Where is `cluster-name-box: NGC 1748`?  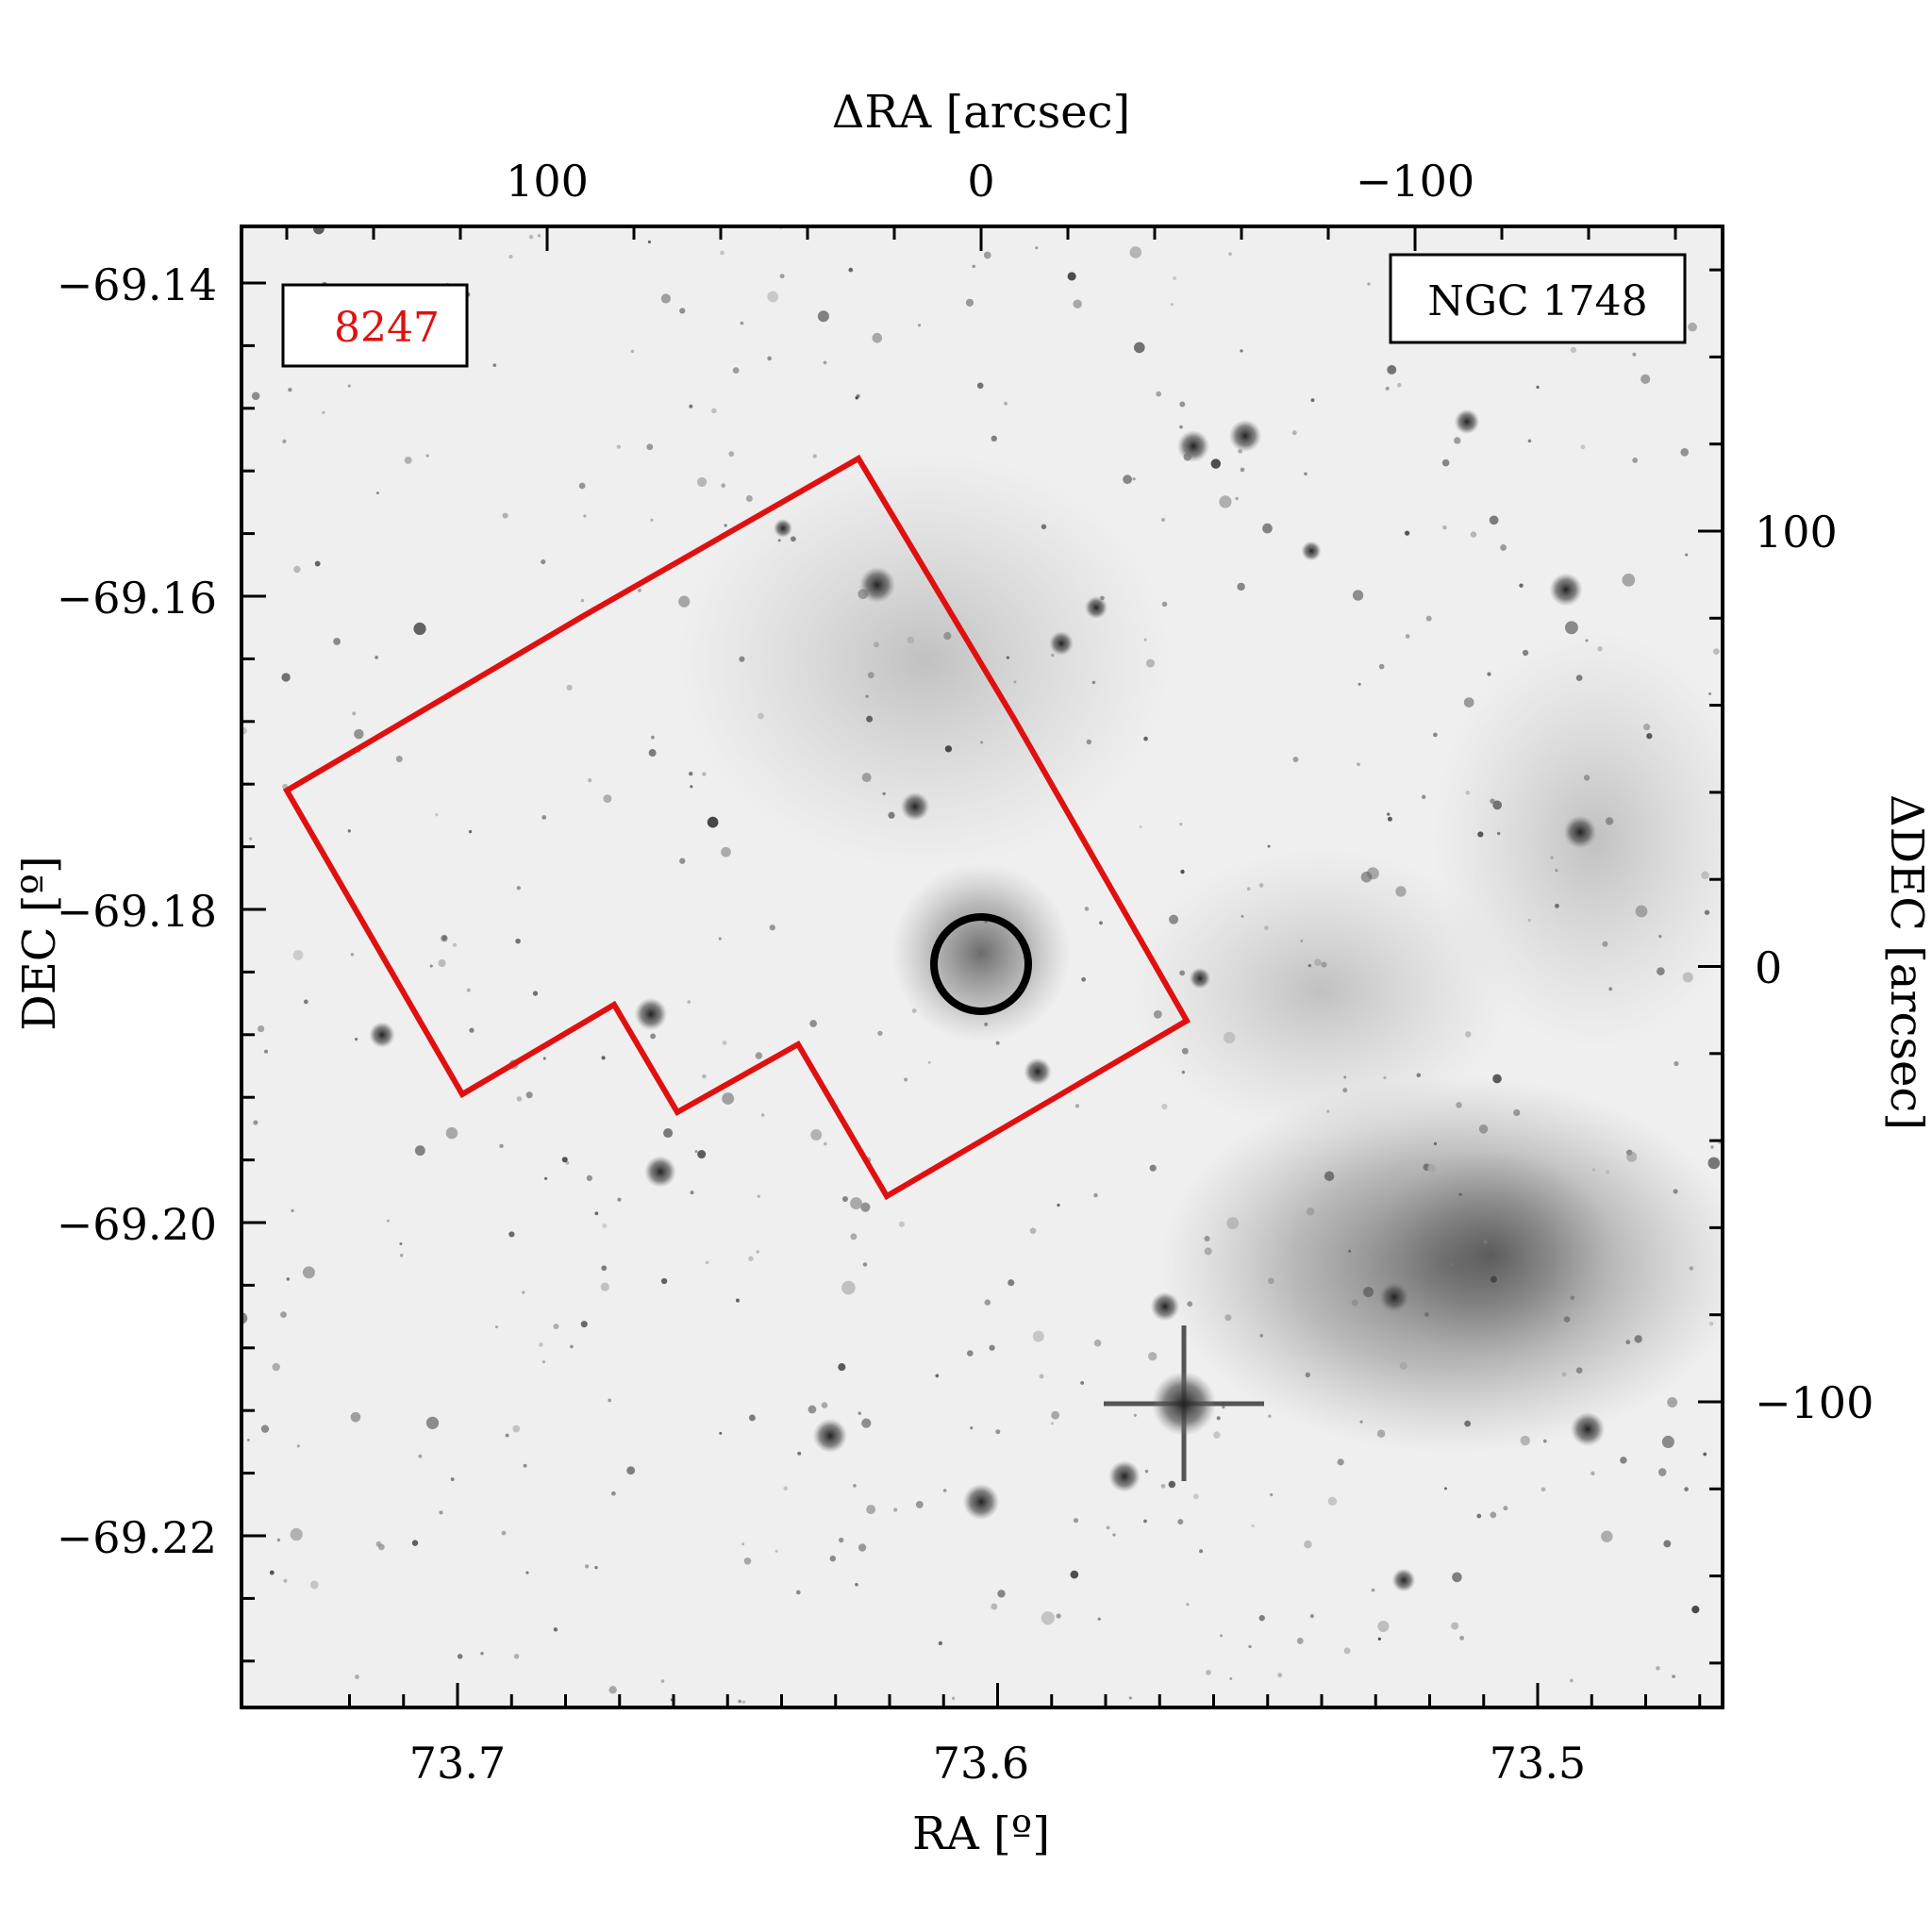 cluster-name-box: NGC 1748 is located at coordinates (1538, 298).